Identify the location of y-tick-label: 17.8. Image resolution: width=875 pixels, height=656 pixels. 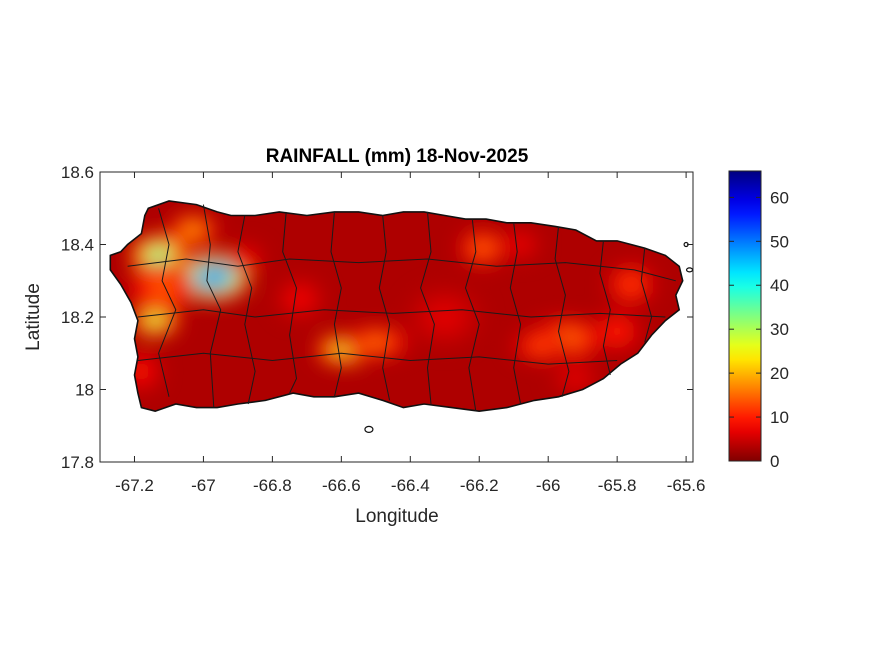
(77, 462).